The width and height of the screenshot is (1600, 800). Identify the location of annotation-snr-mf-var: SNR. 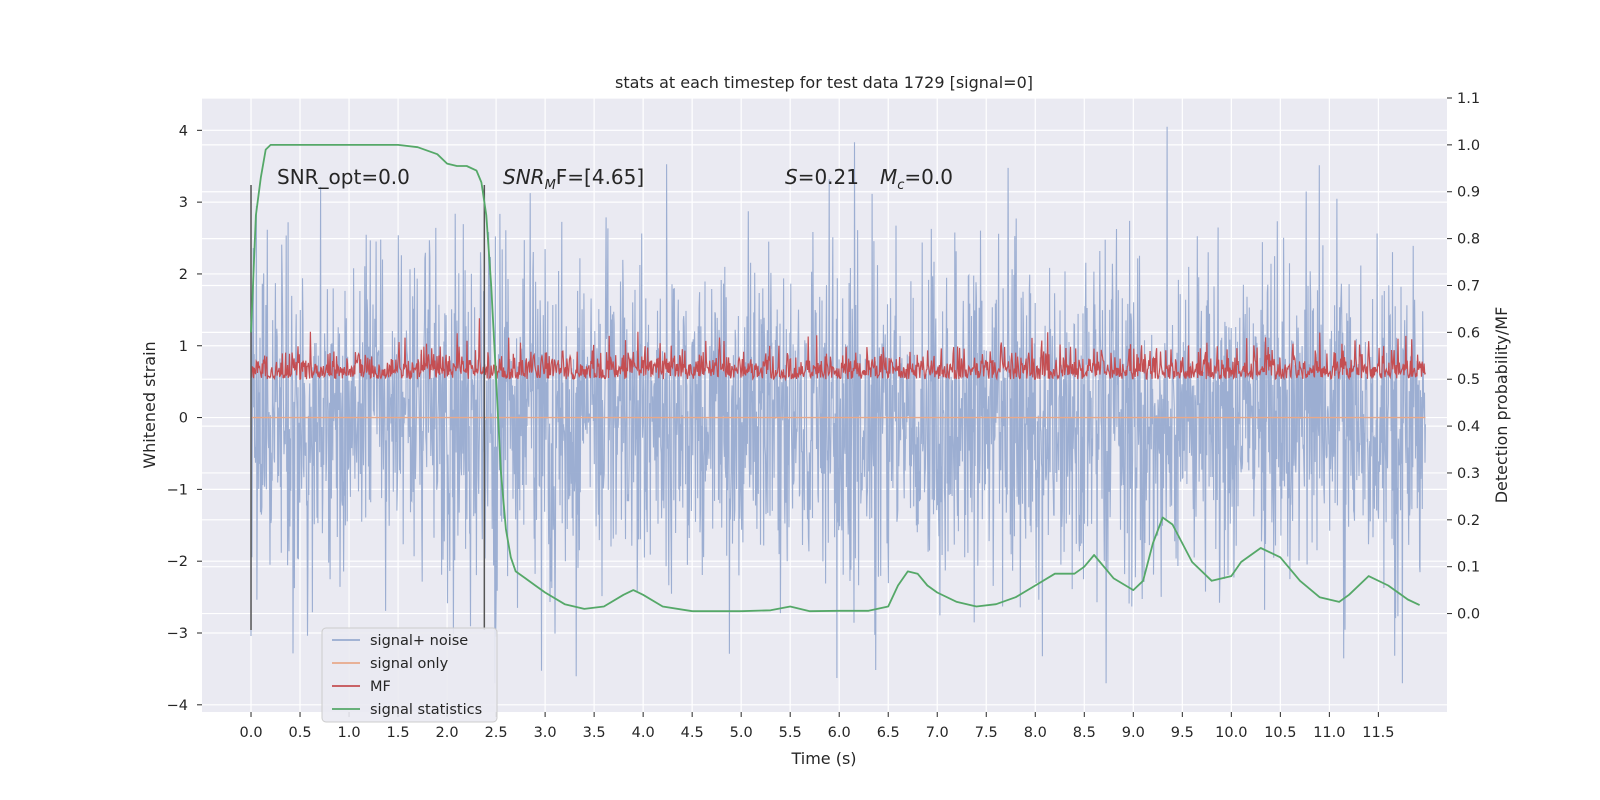
(524, 177).